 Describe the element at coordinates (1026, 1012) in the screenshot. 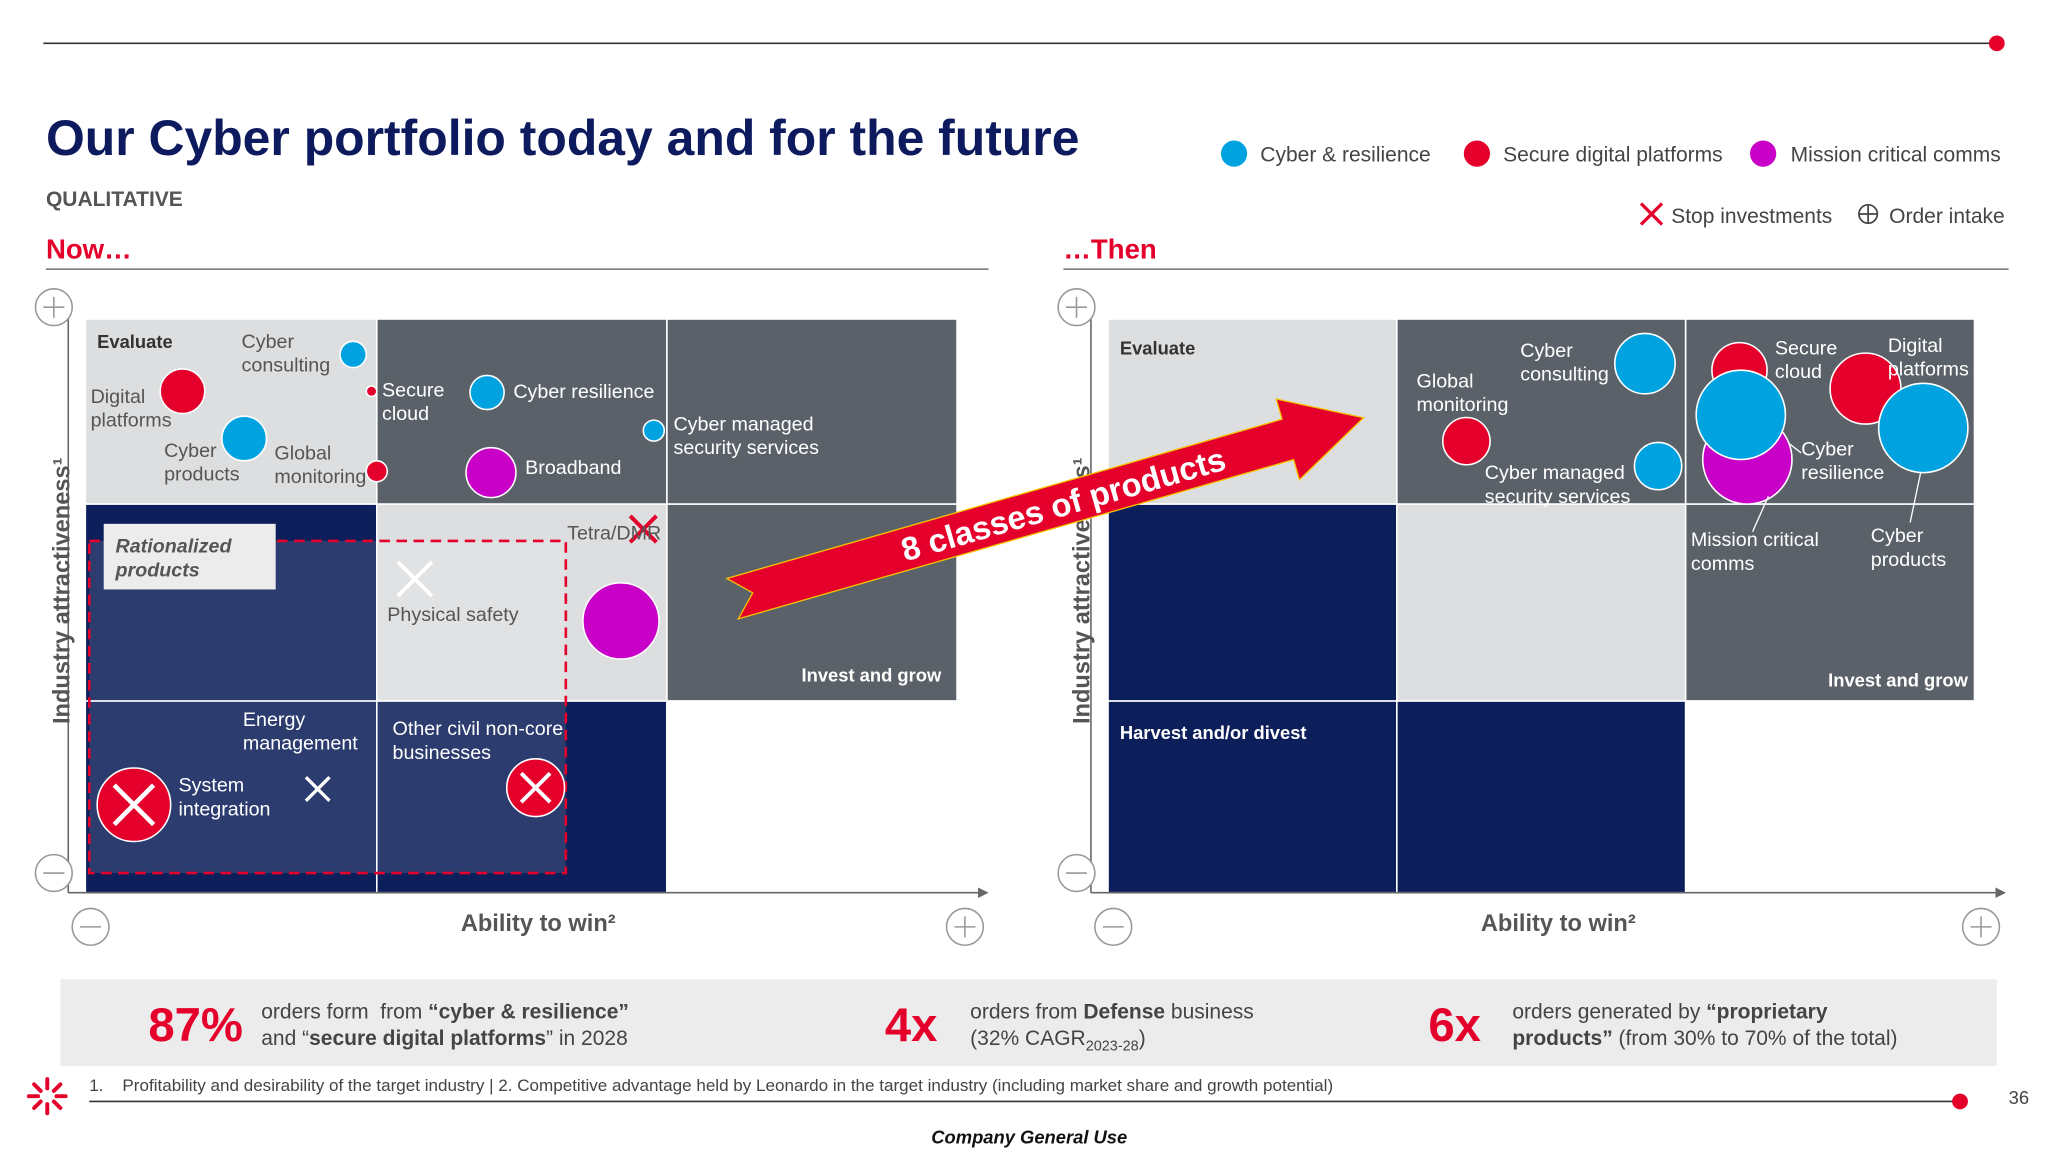

I see `stat-segment: orders from` at that location.